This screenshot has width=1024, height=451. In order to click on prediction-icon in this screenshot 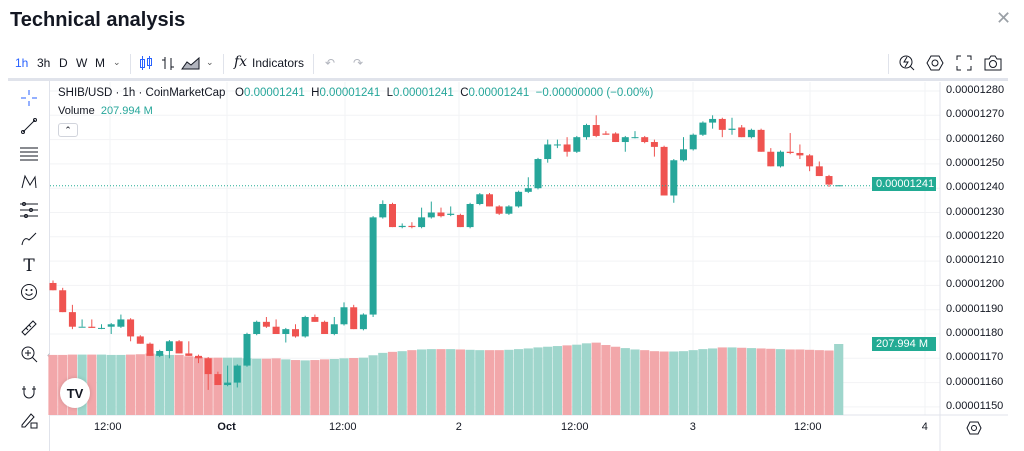, I will do `click(29, 210)`.